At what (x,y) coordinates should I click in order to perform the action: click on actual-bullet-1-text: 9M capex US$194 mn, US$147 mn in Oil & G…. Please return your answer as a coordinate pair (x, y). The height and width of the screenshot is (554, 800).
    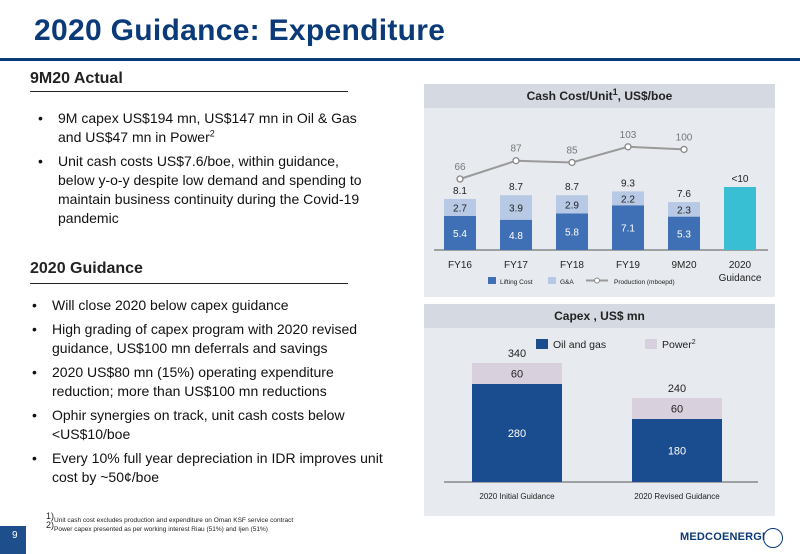
    Looking at the image, I should click on (207, 127).